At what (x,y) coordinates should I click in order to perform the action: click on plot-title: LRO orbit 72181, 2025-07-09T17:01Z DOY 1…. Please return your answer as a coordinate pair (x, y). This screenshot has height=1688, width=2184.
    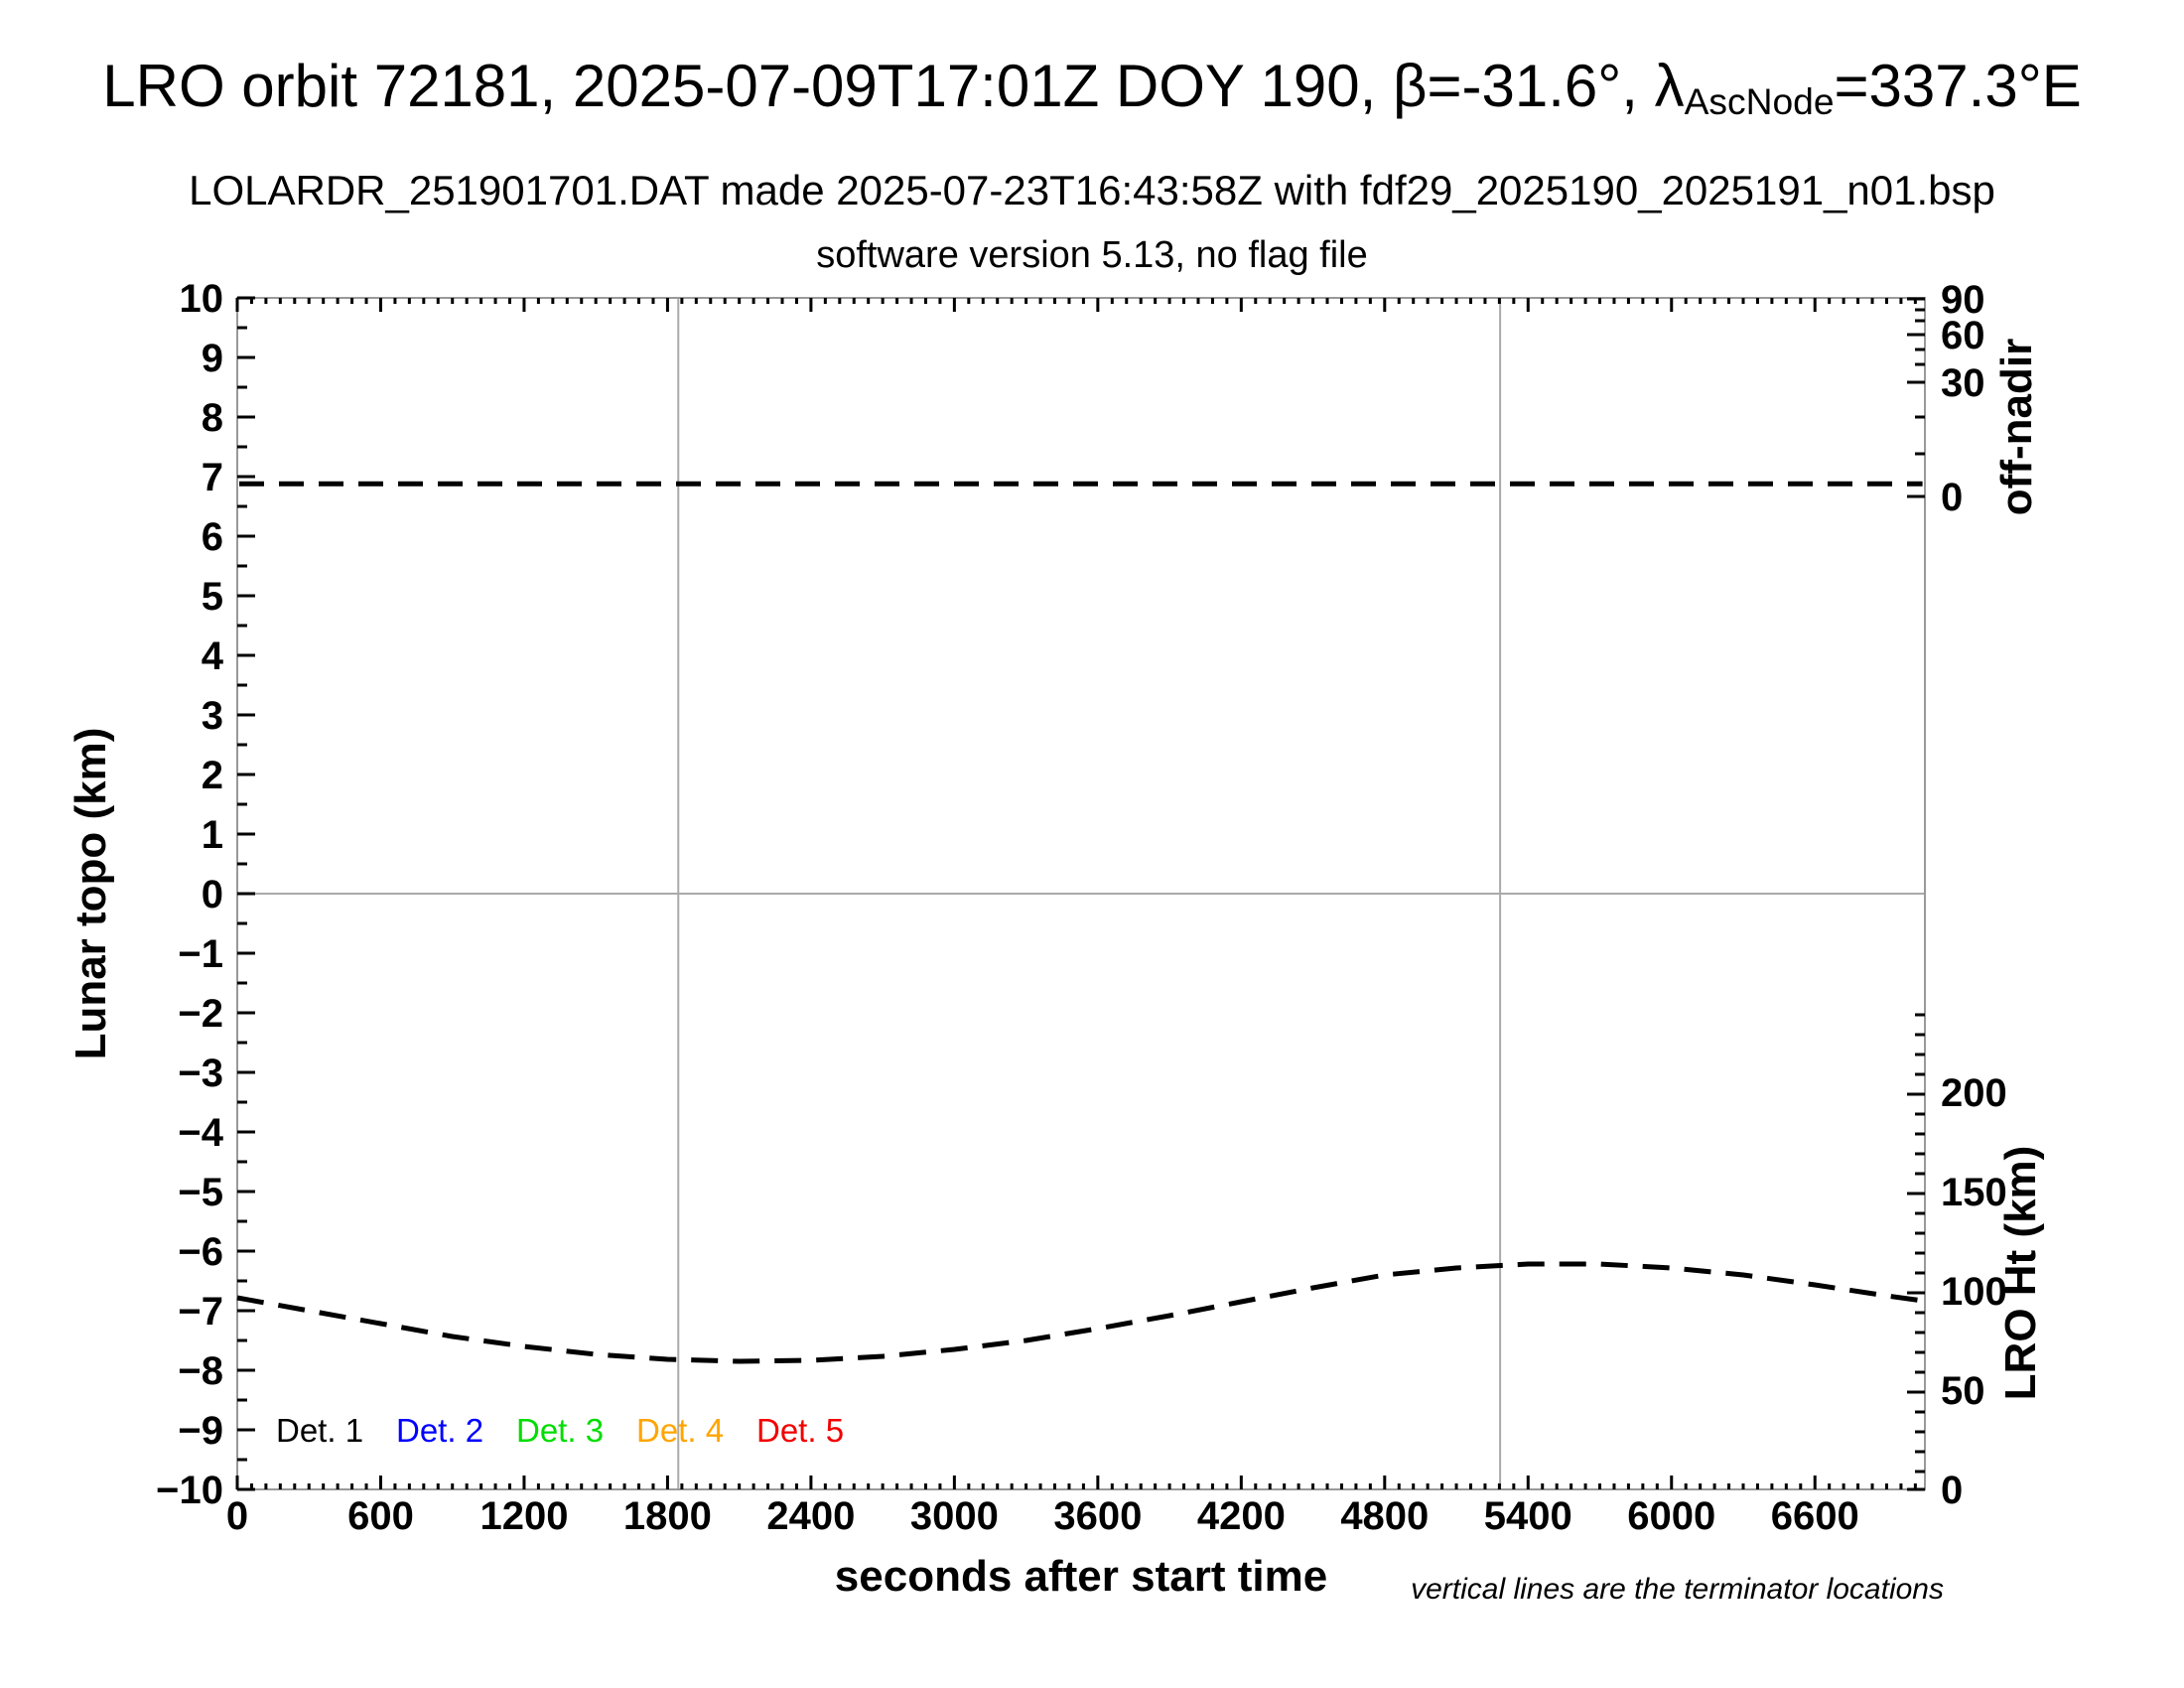
    Looking at the image, I should click on (1092, 87).